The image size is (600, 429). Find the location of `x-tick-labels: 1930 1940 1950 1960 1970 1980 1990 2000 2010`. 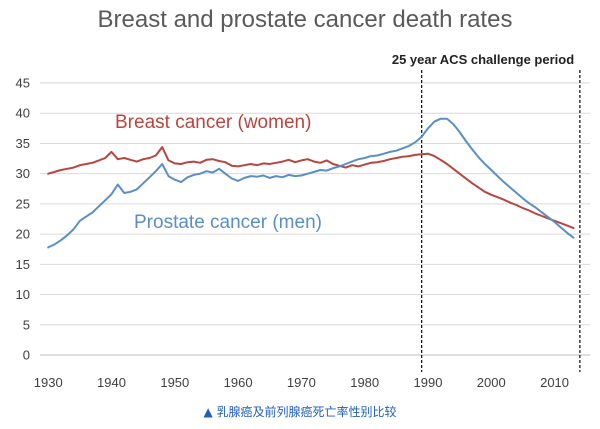

x-tick-labels: 1930 1940 1950 1960 1970 1980 1990 2000 2010 is located at coordinates (301, 382).